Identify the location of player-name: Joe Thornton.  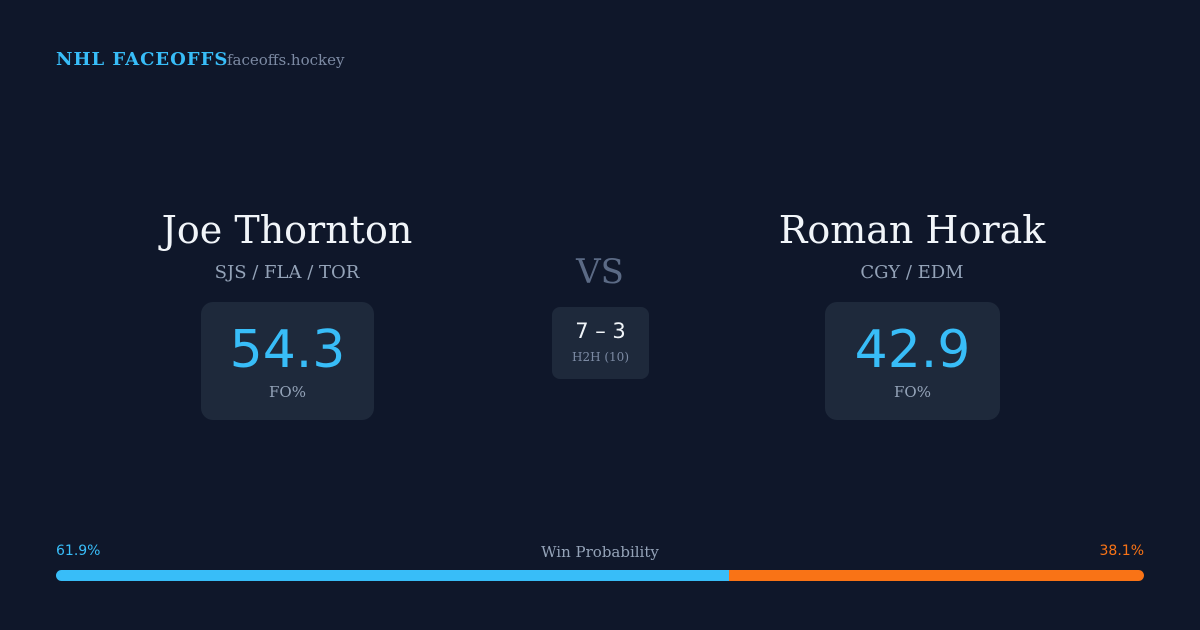
(287, 230).